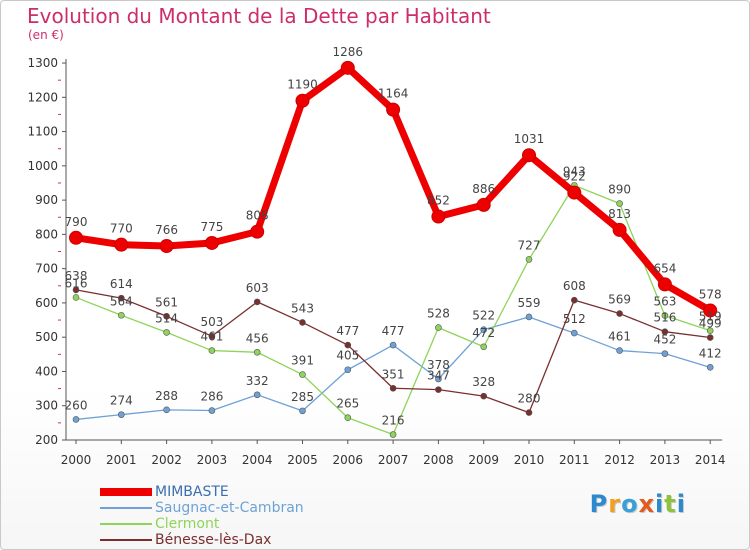 The image size is (750, 550). What do you see at coordinates (121, 401) in the screenshot?
I see `data-label: 274` at bounding box center [121, 401].